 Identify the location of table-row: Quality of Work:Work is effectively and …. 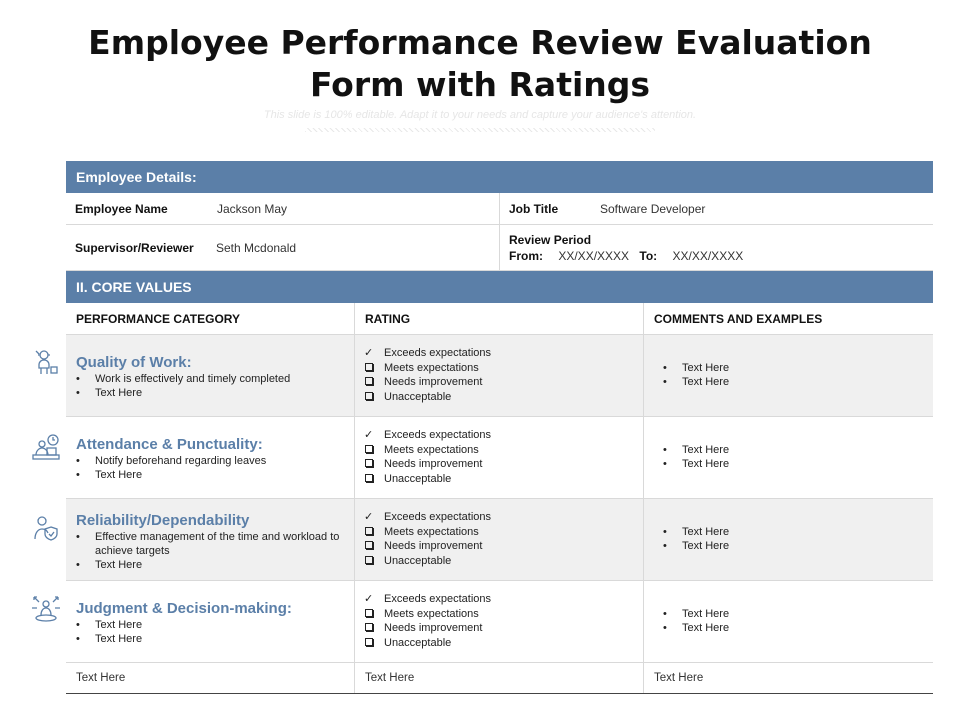
(499, 376).